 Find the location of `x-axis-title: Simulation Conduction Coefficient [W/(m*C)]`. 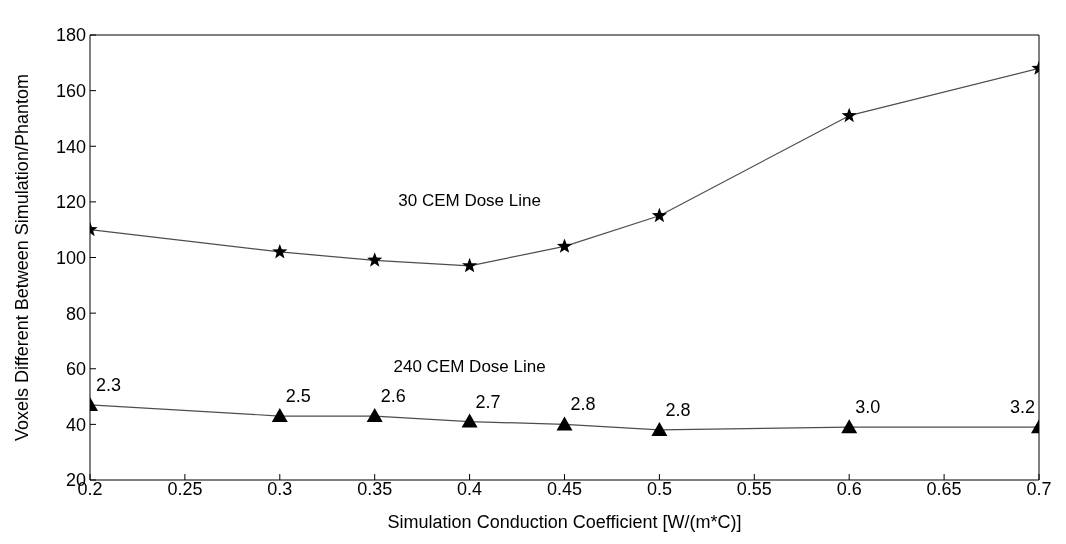

x-axis-title: Simulation Conduction Coefficient [W/(m*C)] is located at coordinates (564, 522).